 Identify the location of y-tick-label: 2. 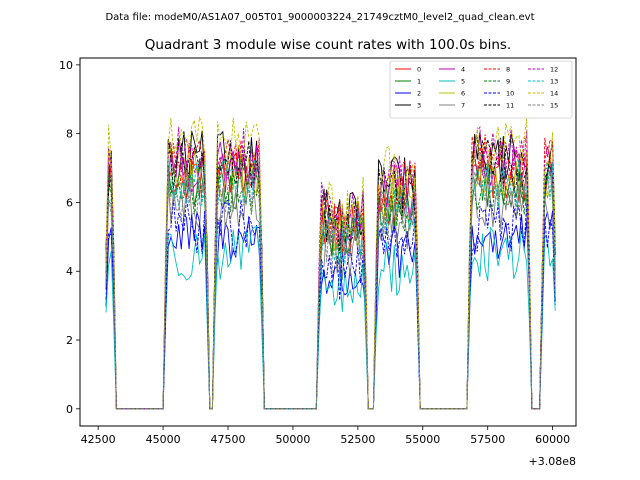
(69, 340).